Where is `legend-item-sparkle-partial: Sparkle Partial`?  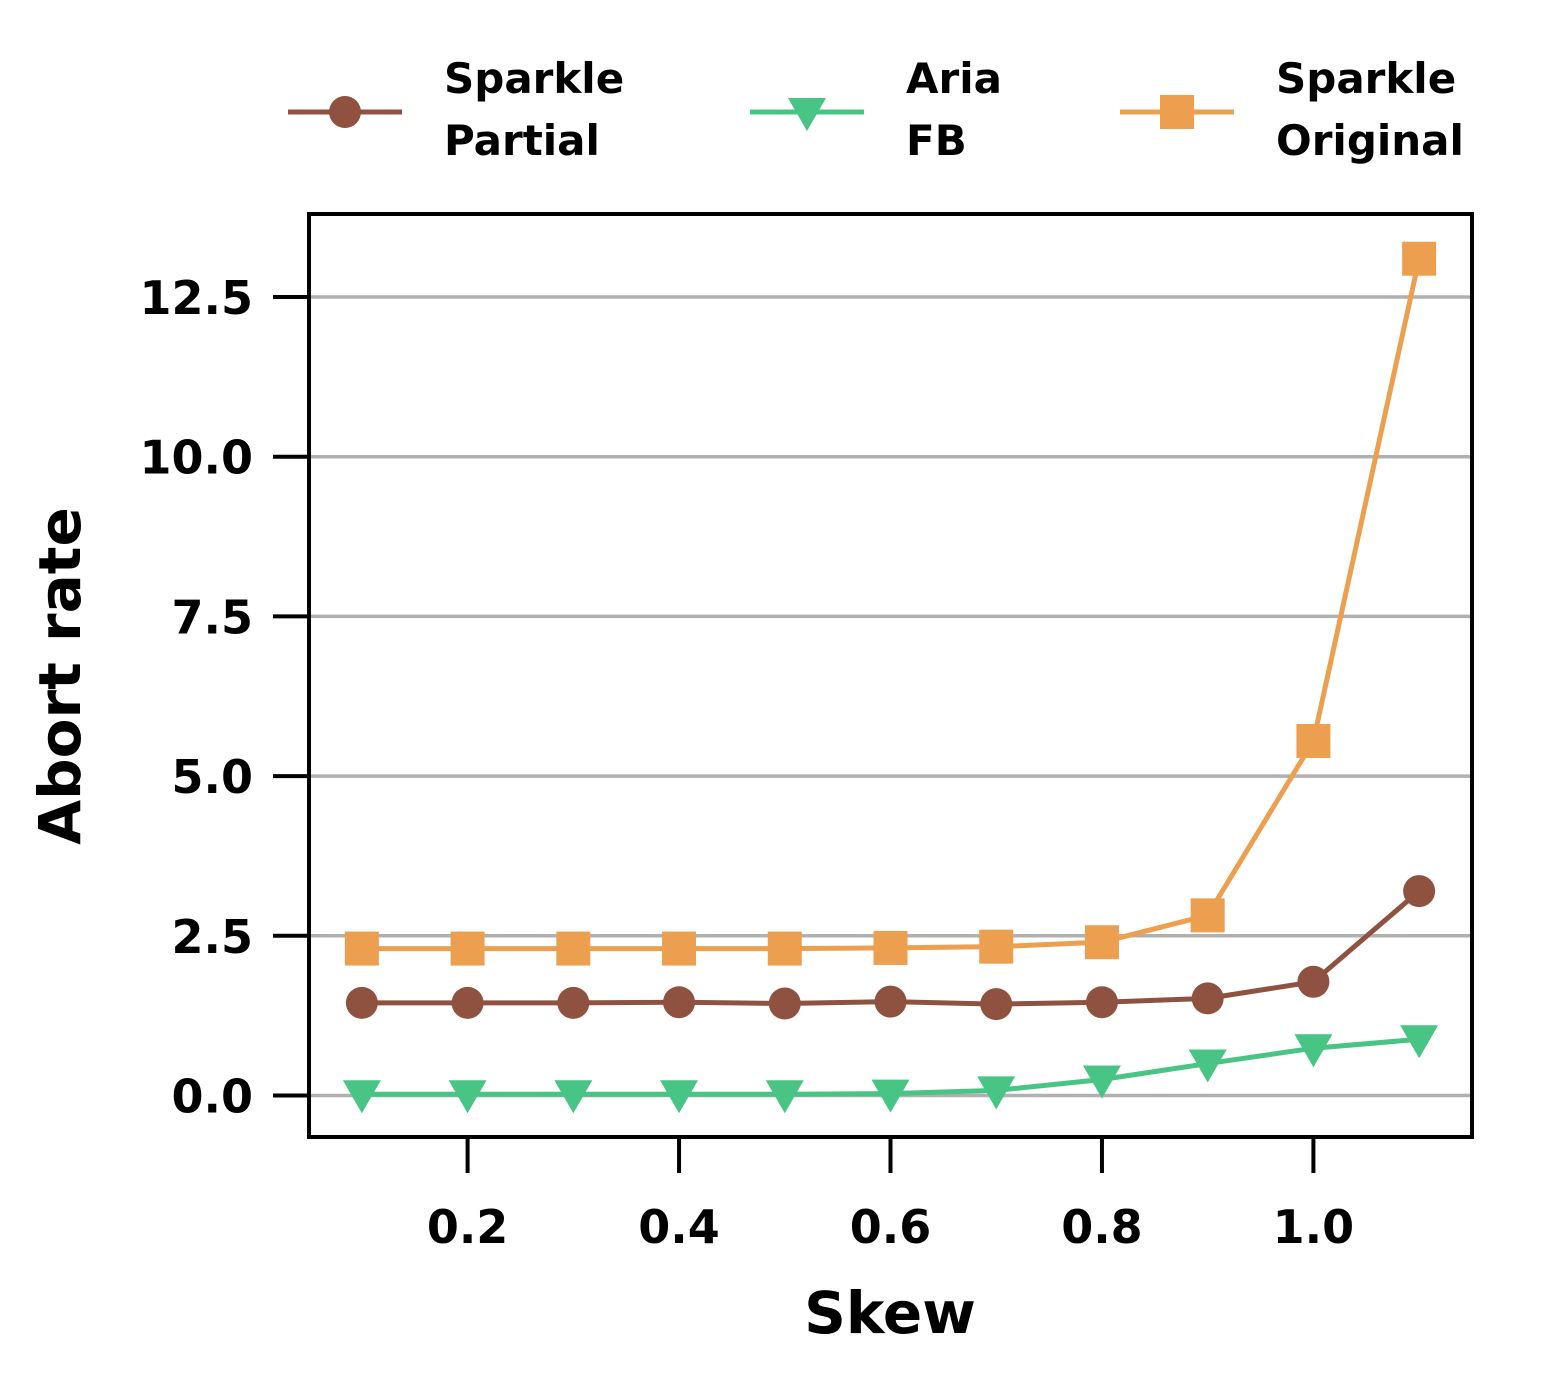
legend-item-sparkle-partial: Sparkle Partial is located at coordinates (456, 109).